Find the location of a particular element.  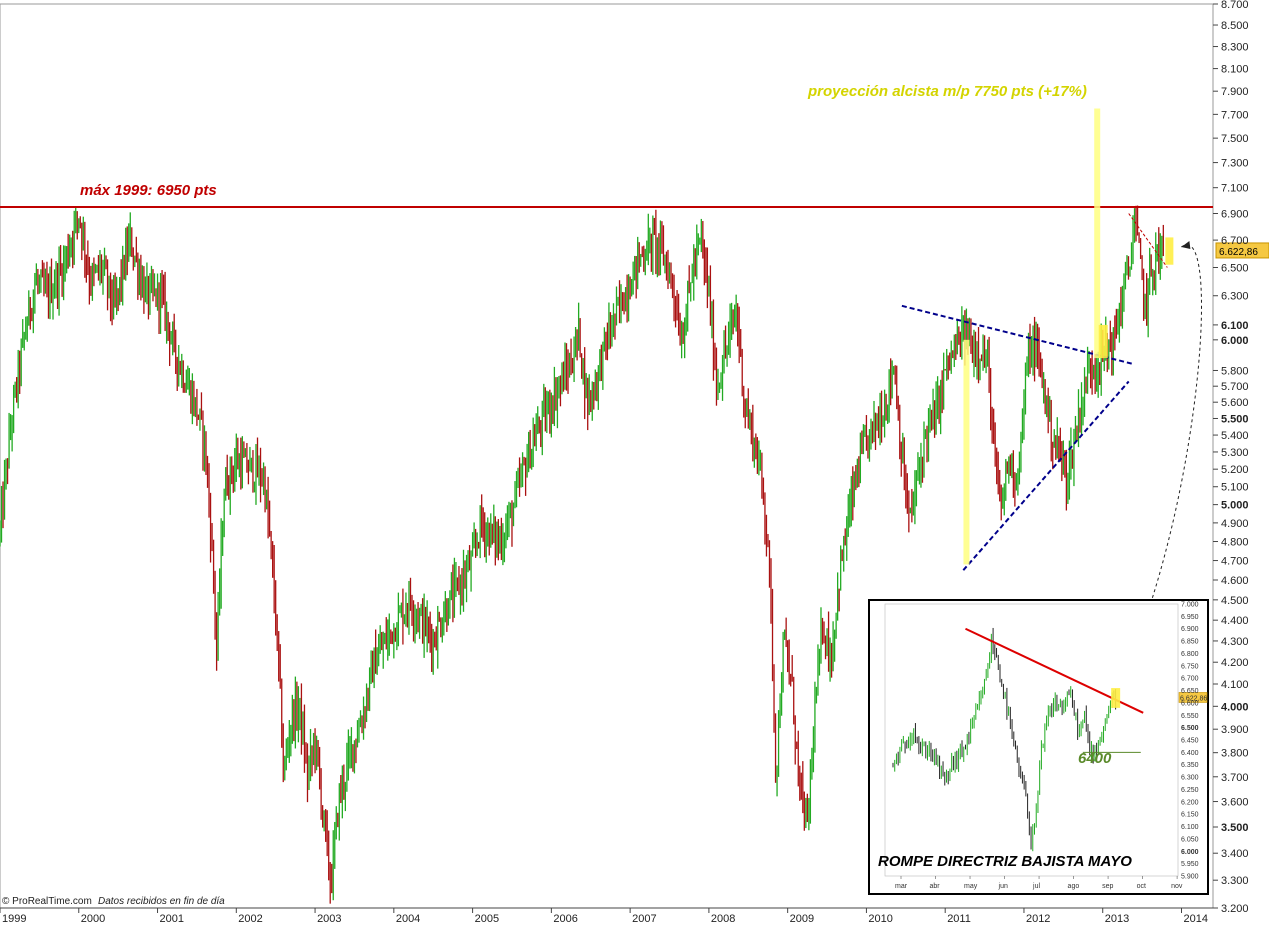

inset-y-tick-label: 6.050 is located at coordinates (1190, 839).